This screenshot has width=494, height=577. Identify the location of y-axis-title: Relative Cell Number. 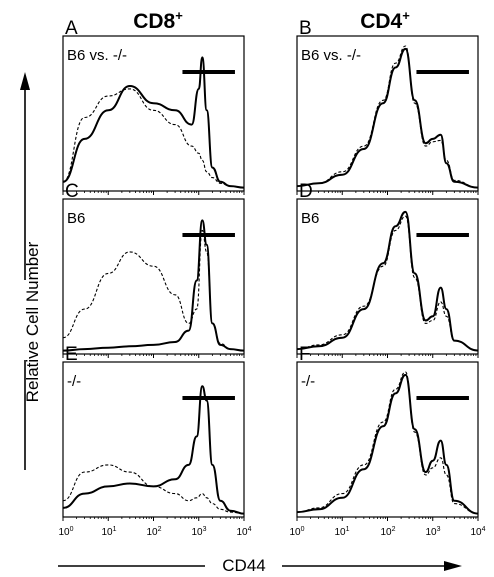
(32, 321).